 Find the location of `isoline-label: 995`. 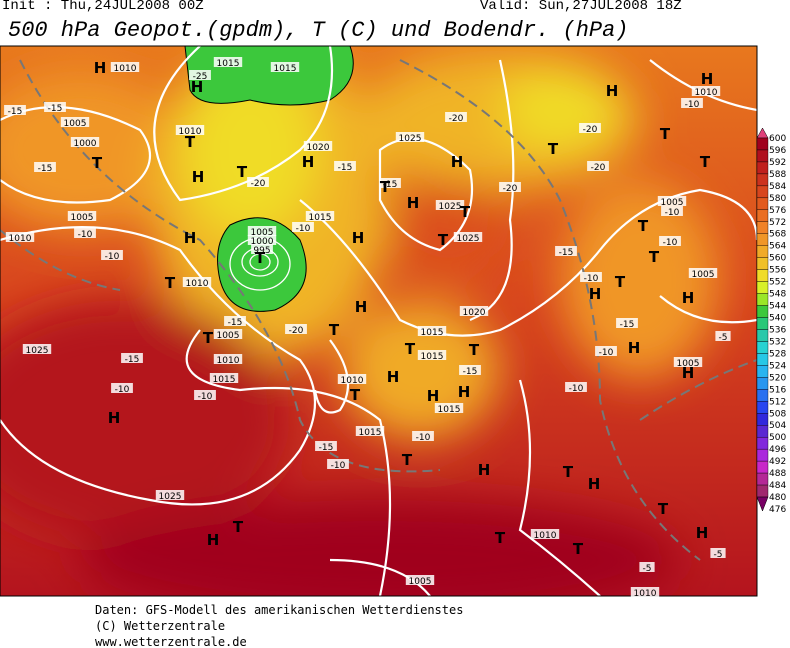

isoline-label: 995 is located at coordinates (261, 251).